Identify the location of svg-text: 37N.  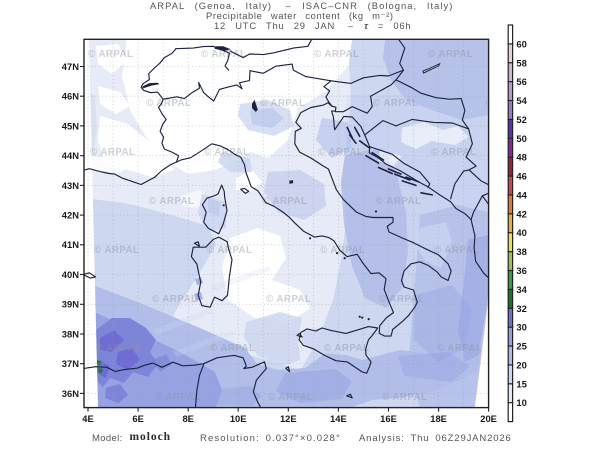
(70, 363).